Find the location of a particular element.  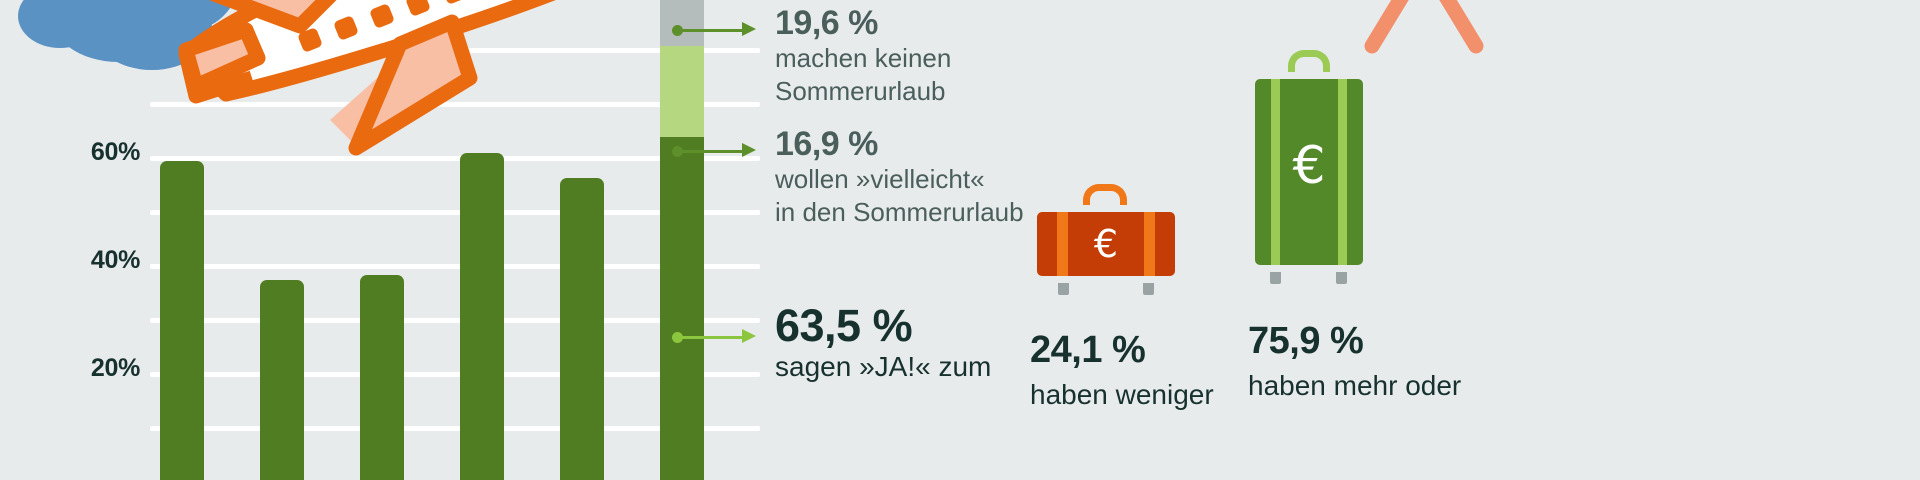

stat-block-more-budget: € 75,9 % haben mehr oder is located at coordinates (1355, 226).